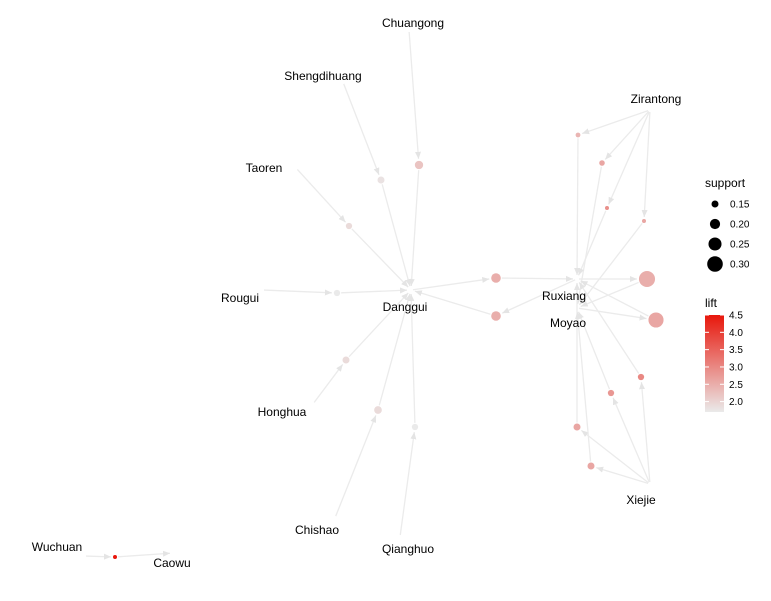 The height and width of the screenshot is (601, 771). What do you see at coordinates (736, 402) in the screenshot?
I see `lift-legend-label: 2.0` at bounding box center [736, 402].